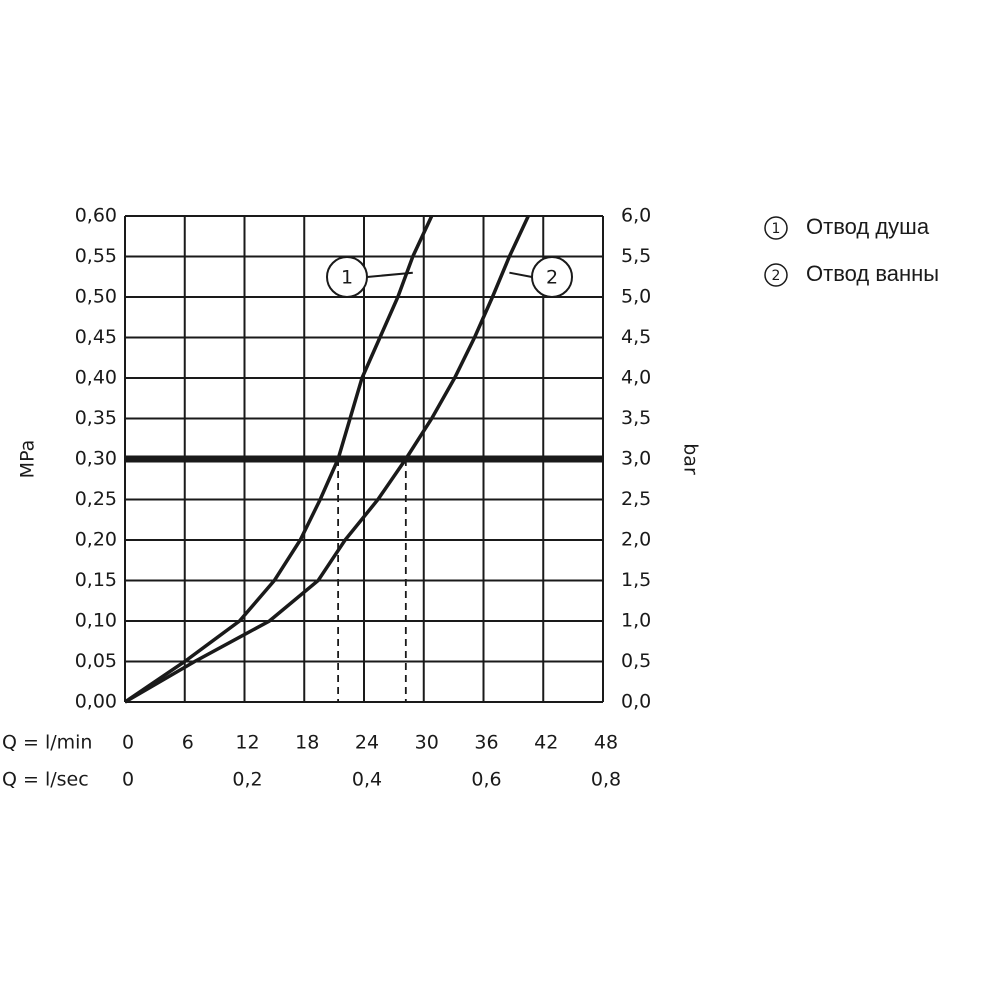  Describe the element at coordinates (636, 378) in the screenshot. I see `y2-tick-label: 4,0` at that location.